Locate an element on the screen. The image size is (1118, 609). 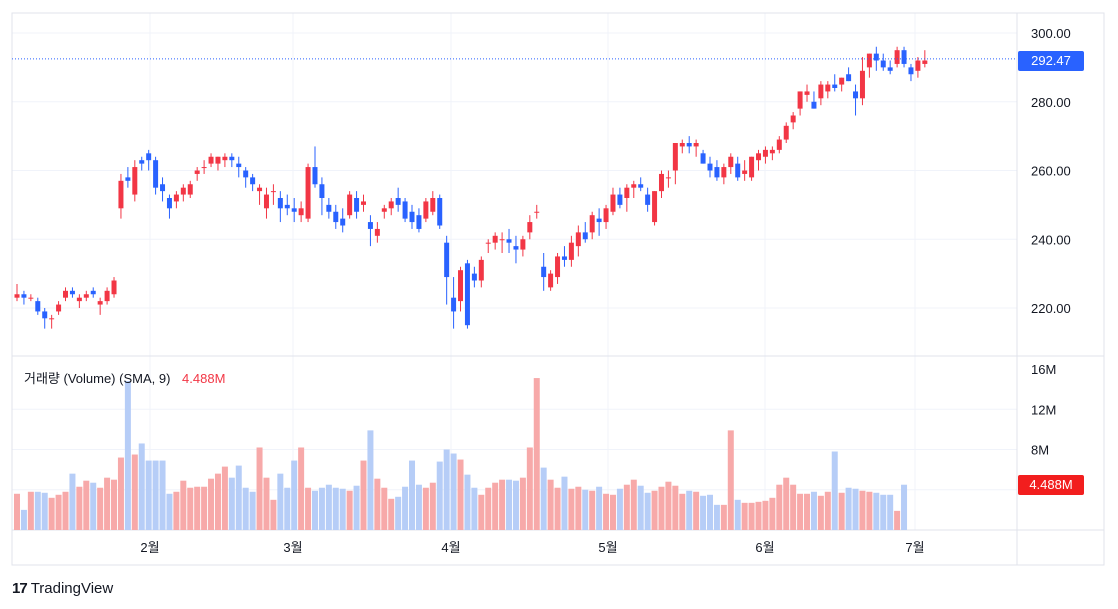
tradingview-brand: 17 TradingView is located at coordinates (62, 588).